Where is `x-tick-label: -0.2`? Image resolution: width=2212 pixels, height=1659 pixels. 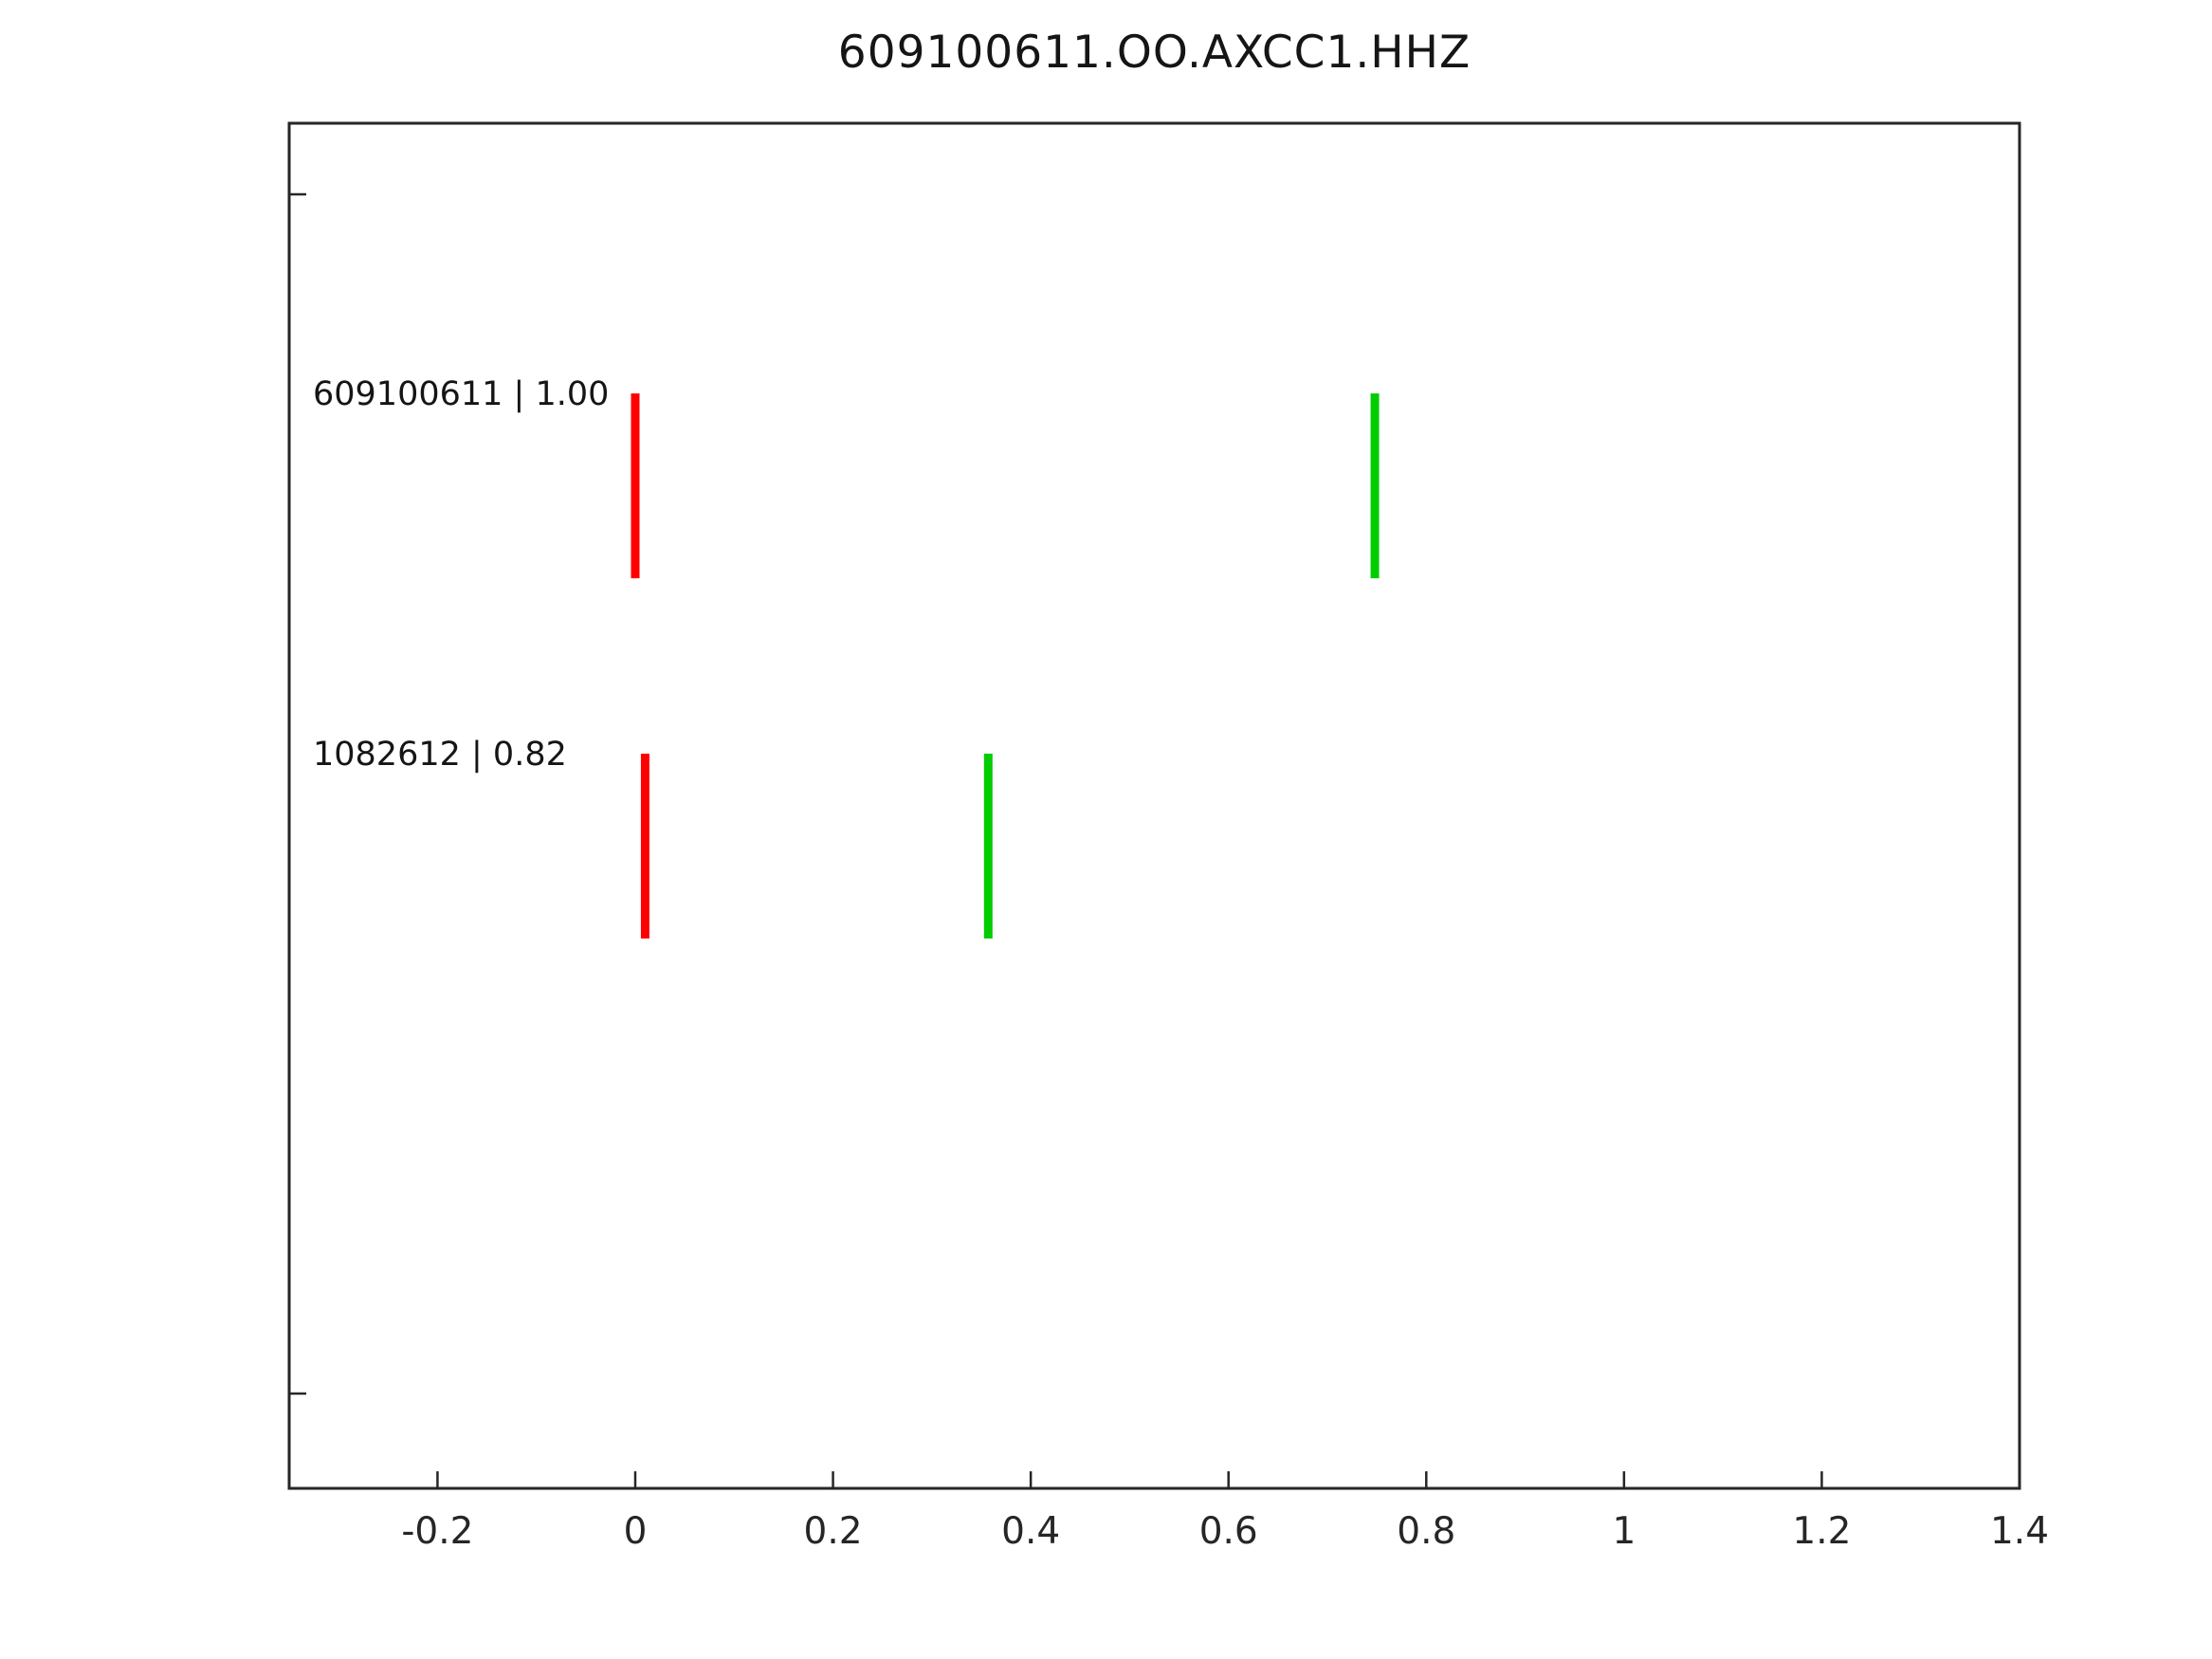 x-tick-label: -0.2 is located at coordinates (437, 1531).